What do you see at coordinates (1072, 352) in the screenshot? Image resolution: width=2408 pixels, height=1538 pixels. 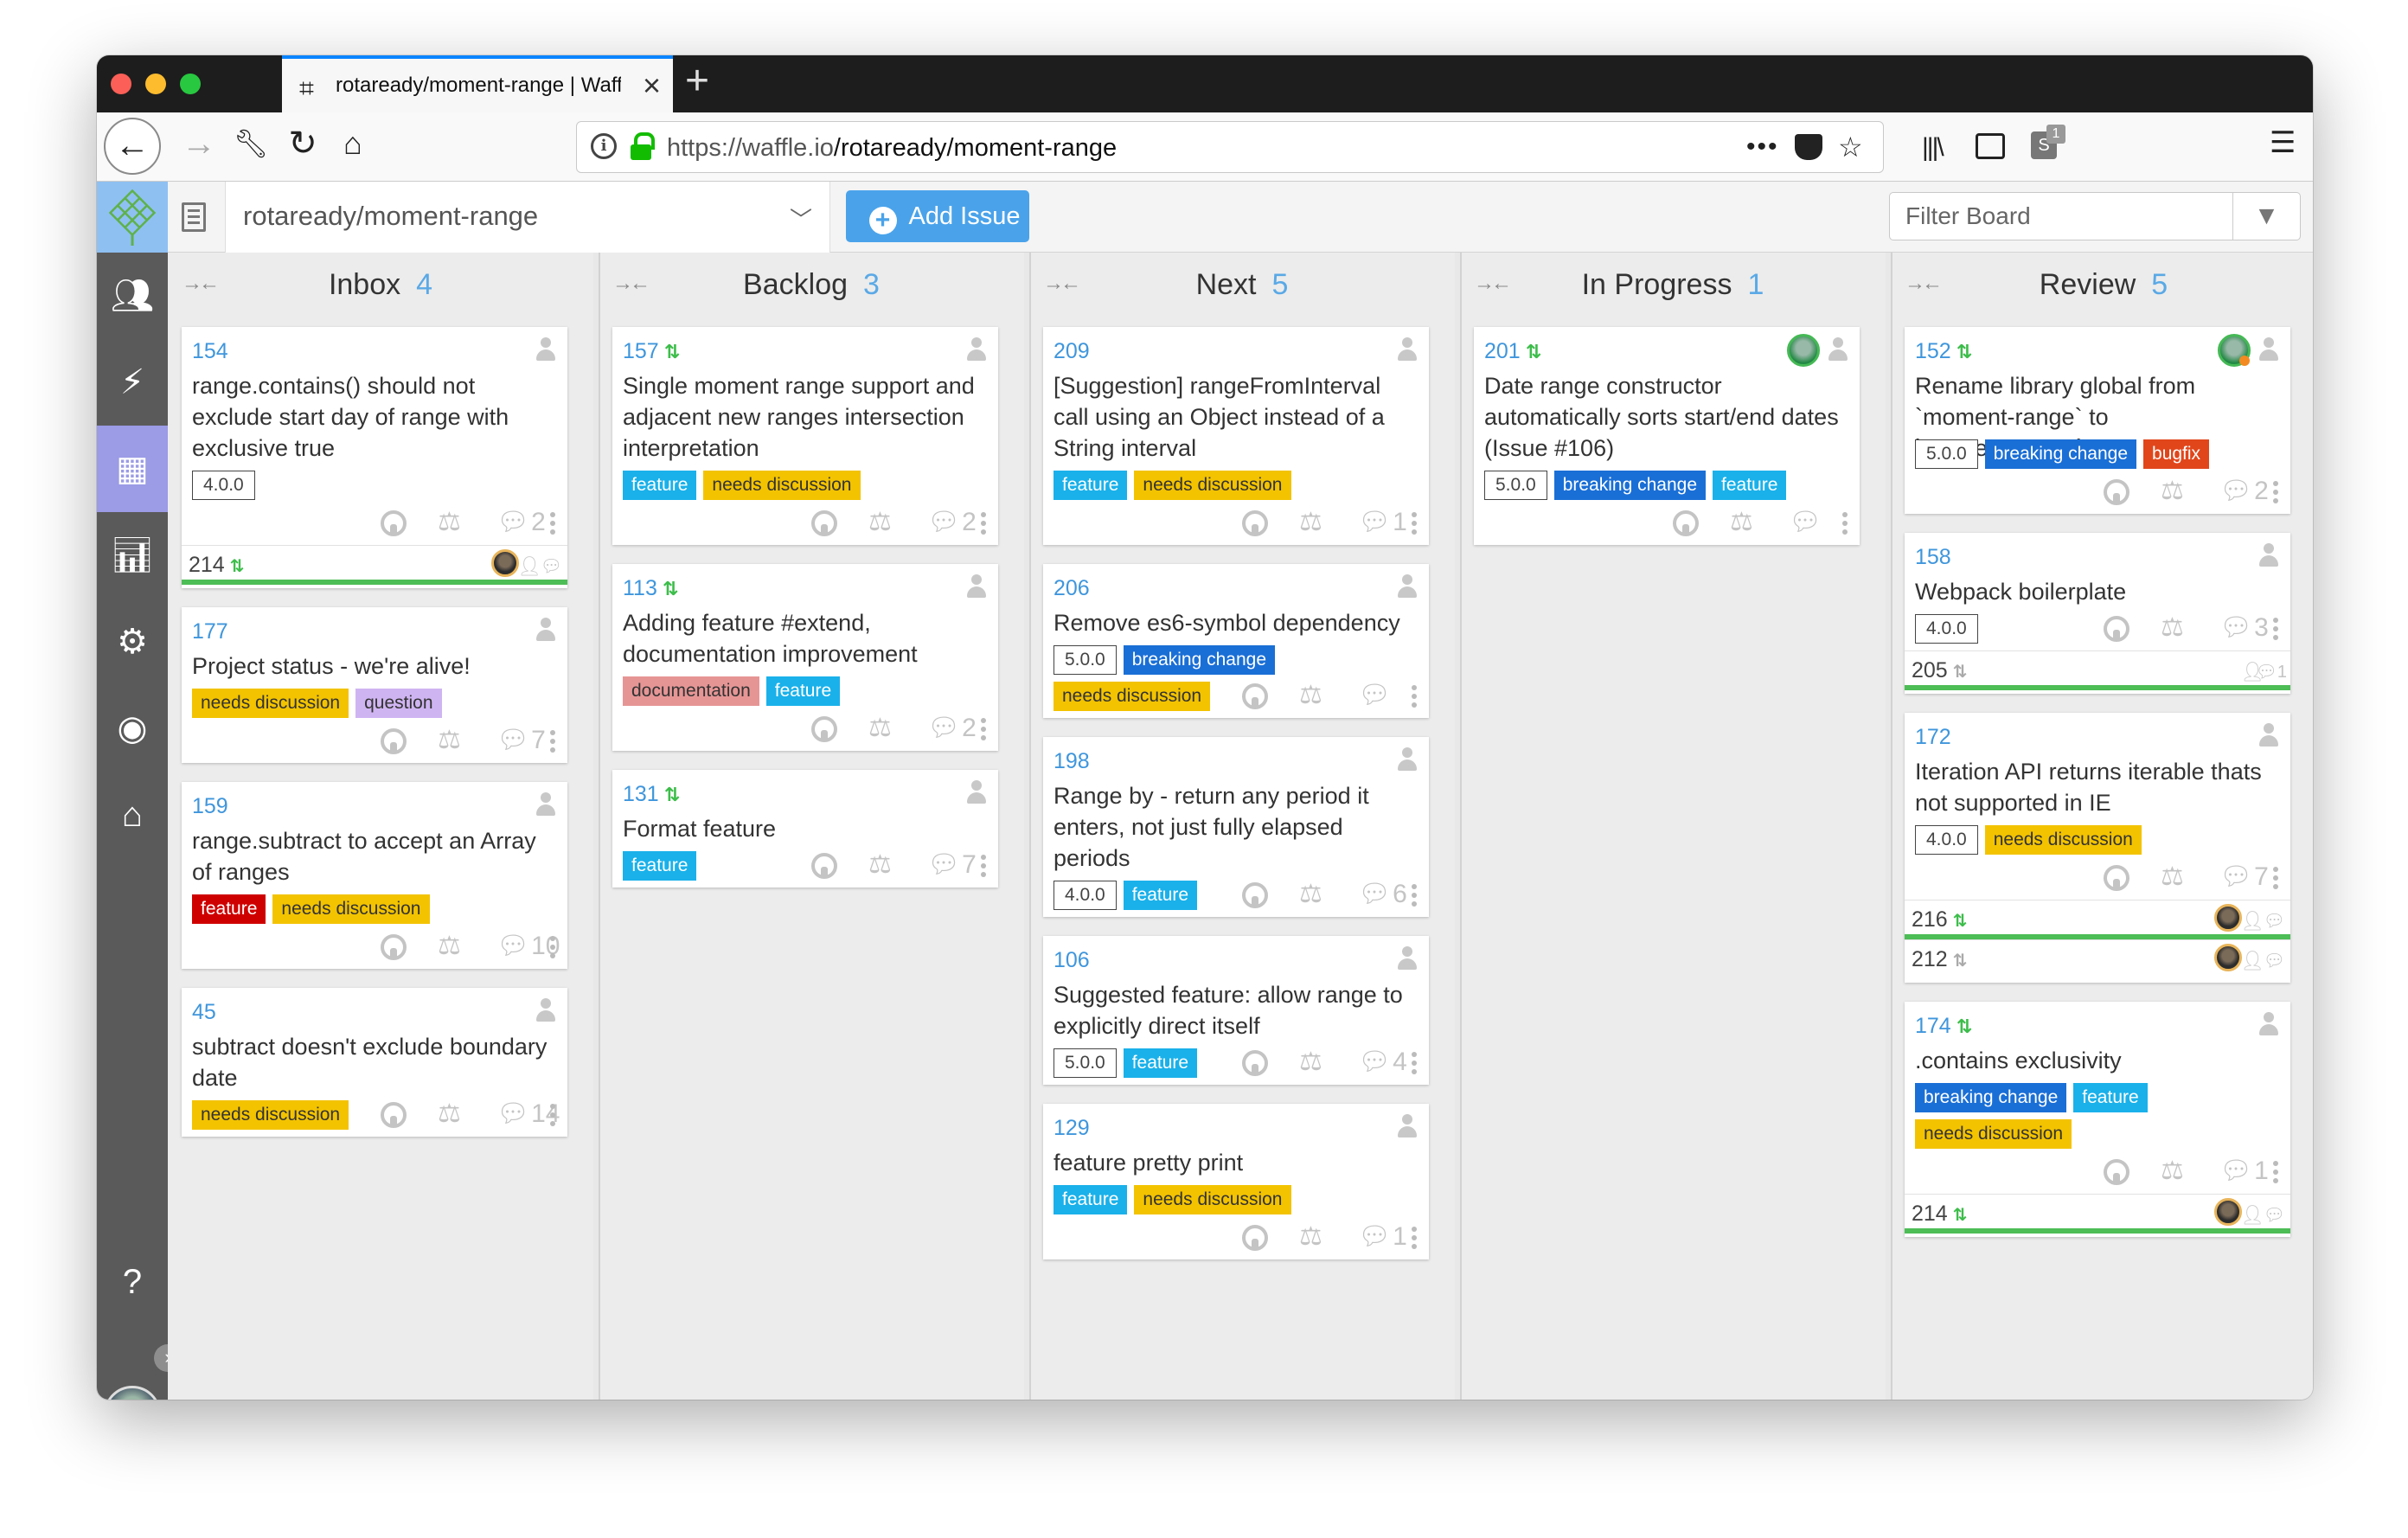 I see `issue-number: 209` at bounding box center [1072, 352].